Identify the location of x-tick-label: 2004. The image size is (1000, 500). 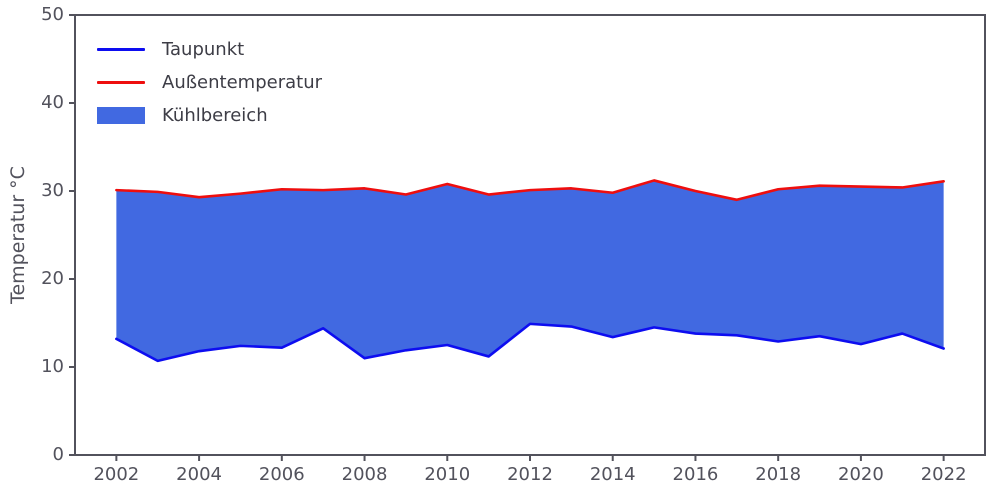
(199, 474).